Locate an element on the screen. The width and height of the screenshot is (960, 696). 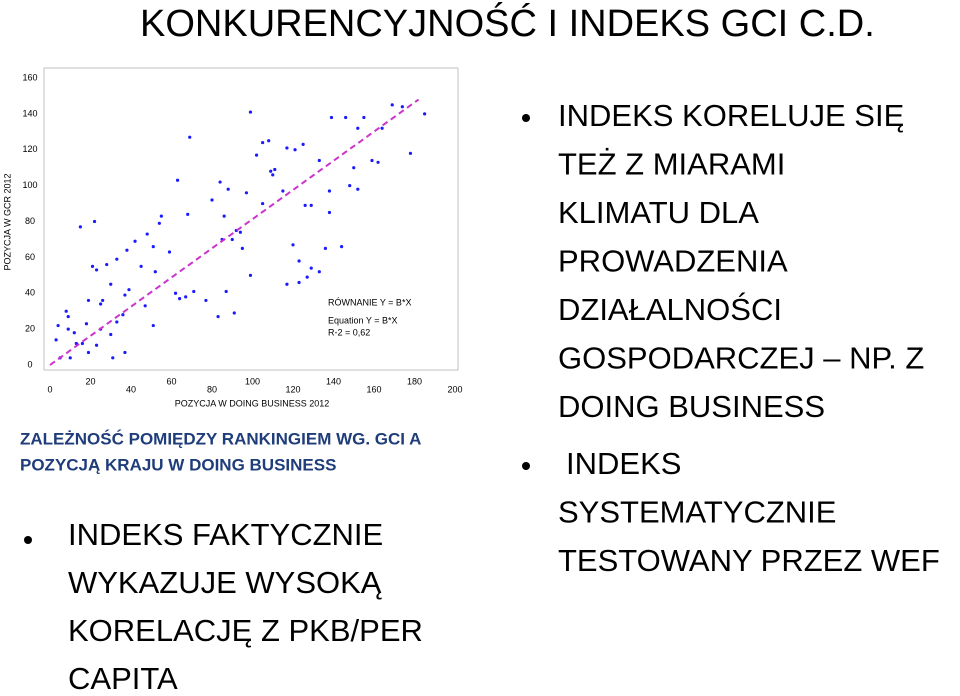
x-tick-label: 20 is located at coordinates (90, 381).